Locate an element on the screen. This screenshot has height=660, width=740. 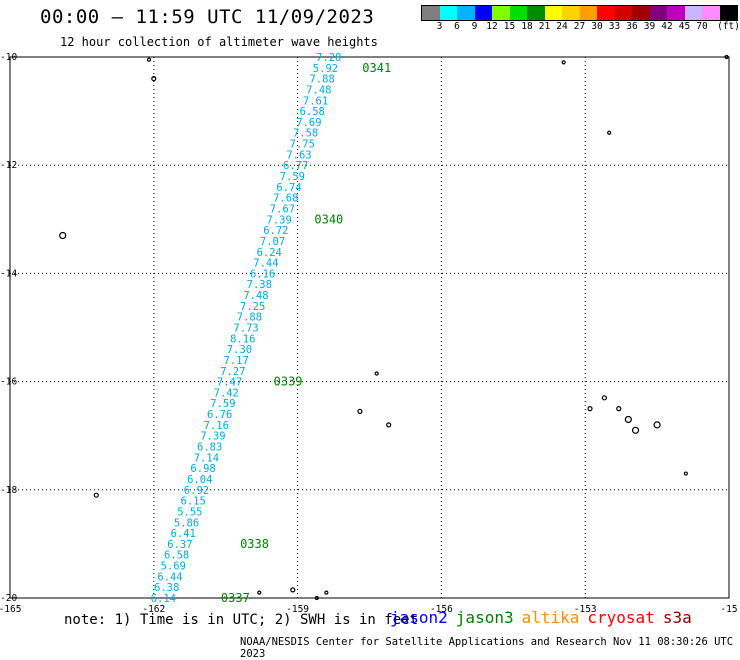
lat-tick-label: -10 is located at coordinates (8, 57).